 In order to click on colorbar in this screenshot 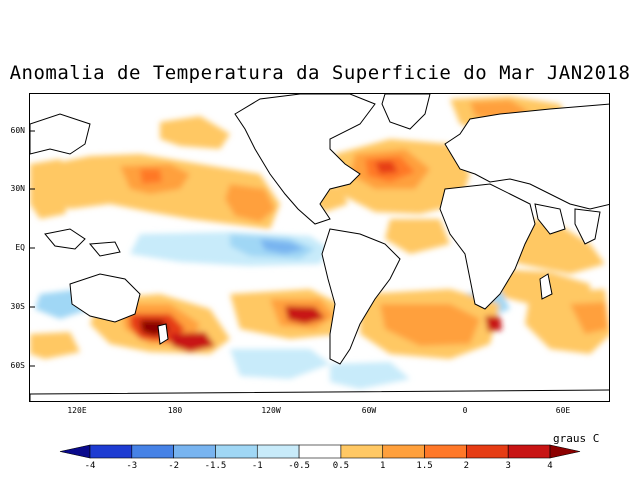, I will do `click(320, 451)`.